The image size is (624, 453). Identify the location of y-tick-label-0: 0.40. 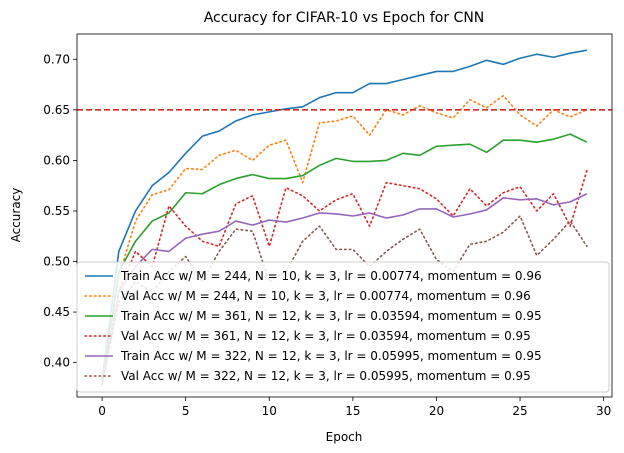
(56, 363).